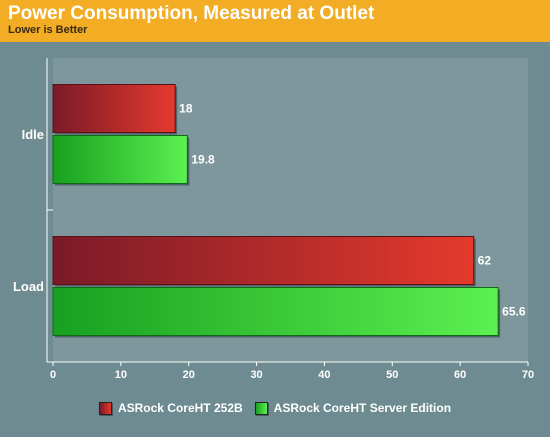  I want to click on x-tick-label: 20, so click(189, 375).